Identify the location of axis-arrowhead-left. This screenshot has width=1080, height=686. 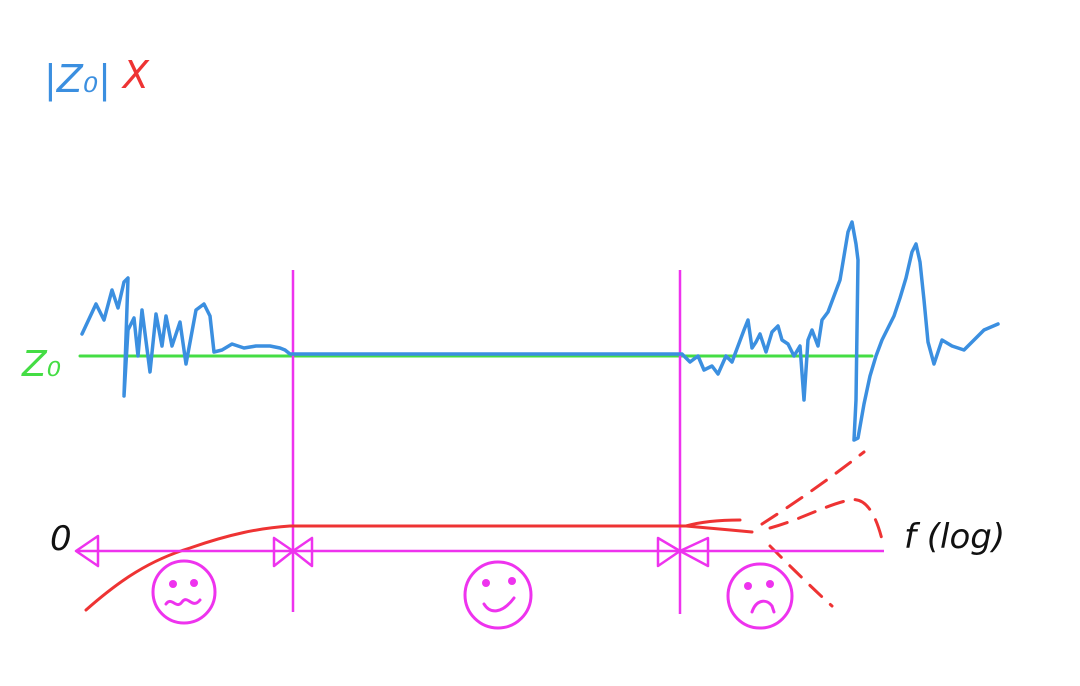
(87, 551).